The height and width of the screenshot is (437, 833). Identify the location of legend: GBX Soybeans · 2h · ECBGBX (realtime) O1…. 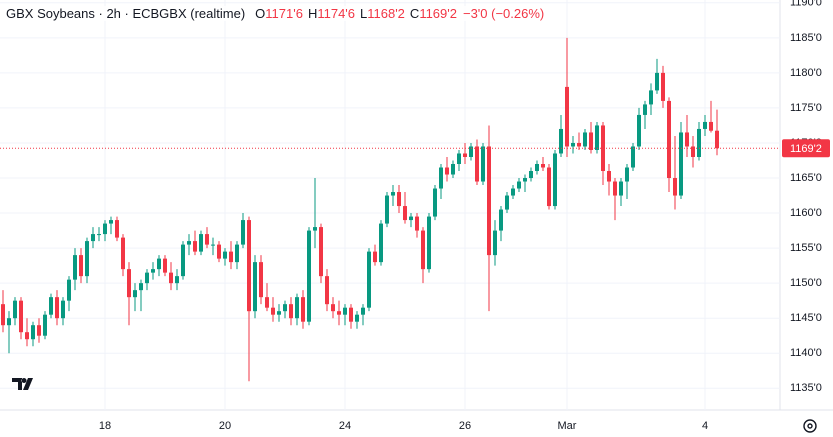
(275, 13).